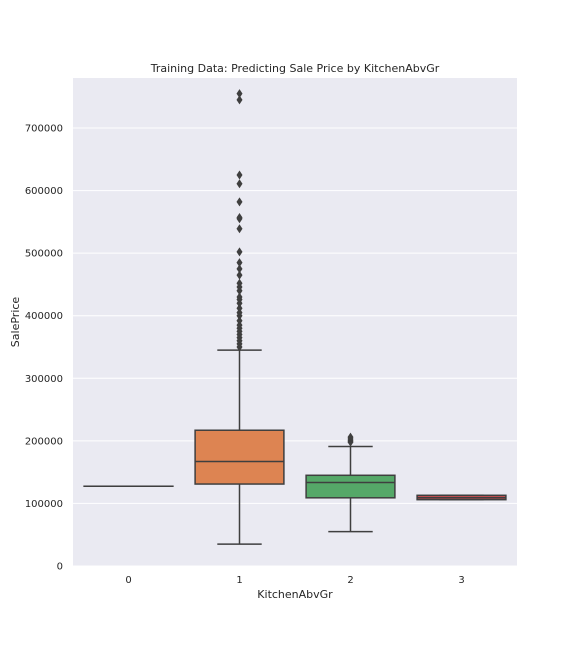  Describe the element at coordinates (239, 580) in the screenshot. I see `x-tick-label: 1` at that location.